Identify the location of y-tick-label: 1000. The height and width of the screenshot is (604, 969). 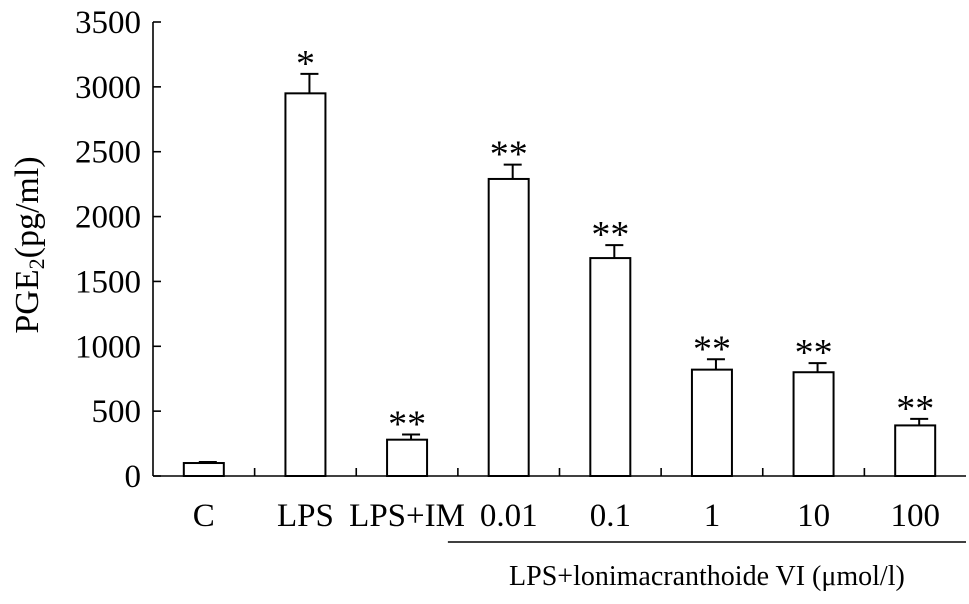
(108, 347).